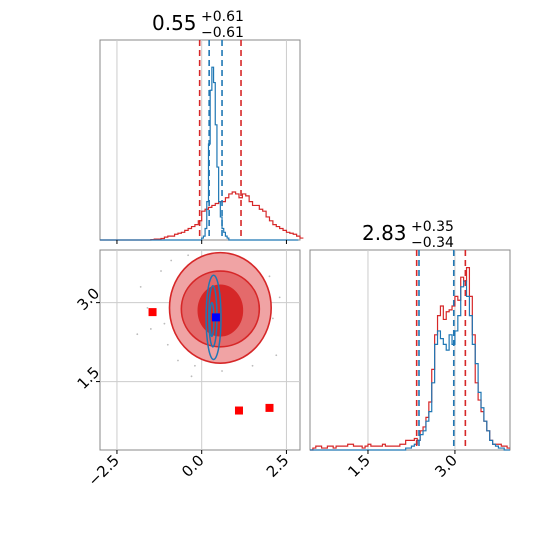 This screenshot has width=550, height=550. I want to click on hist-top-series, so click(202, 153).